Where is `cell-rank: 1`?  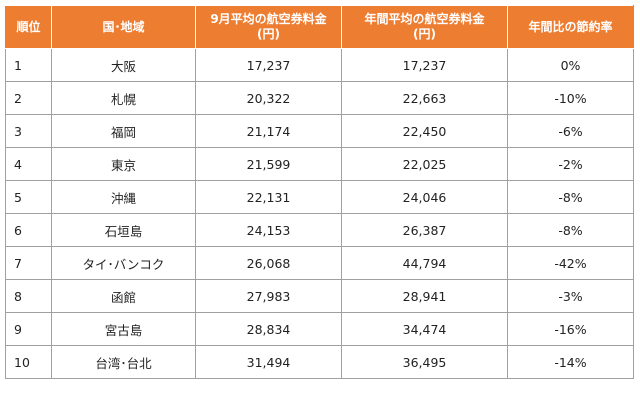 cell-rank: 1 is located at coordinates (28, 65).